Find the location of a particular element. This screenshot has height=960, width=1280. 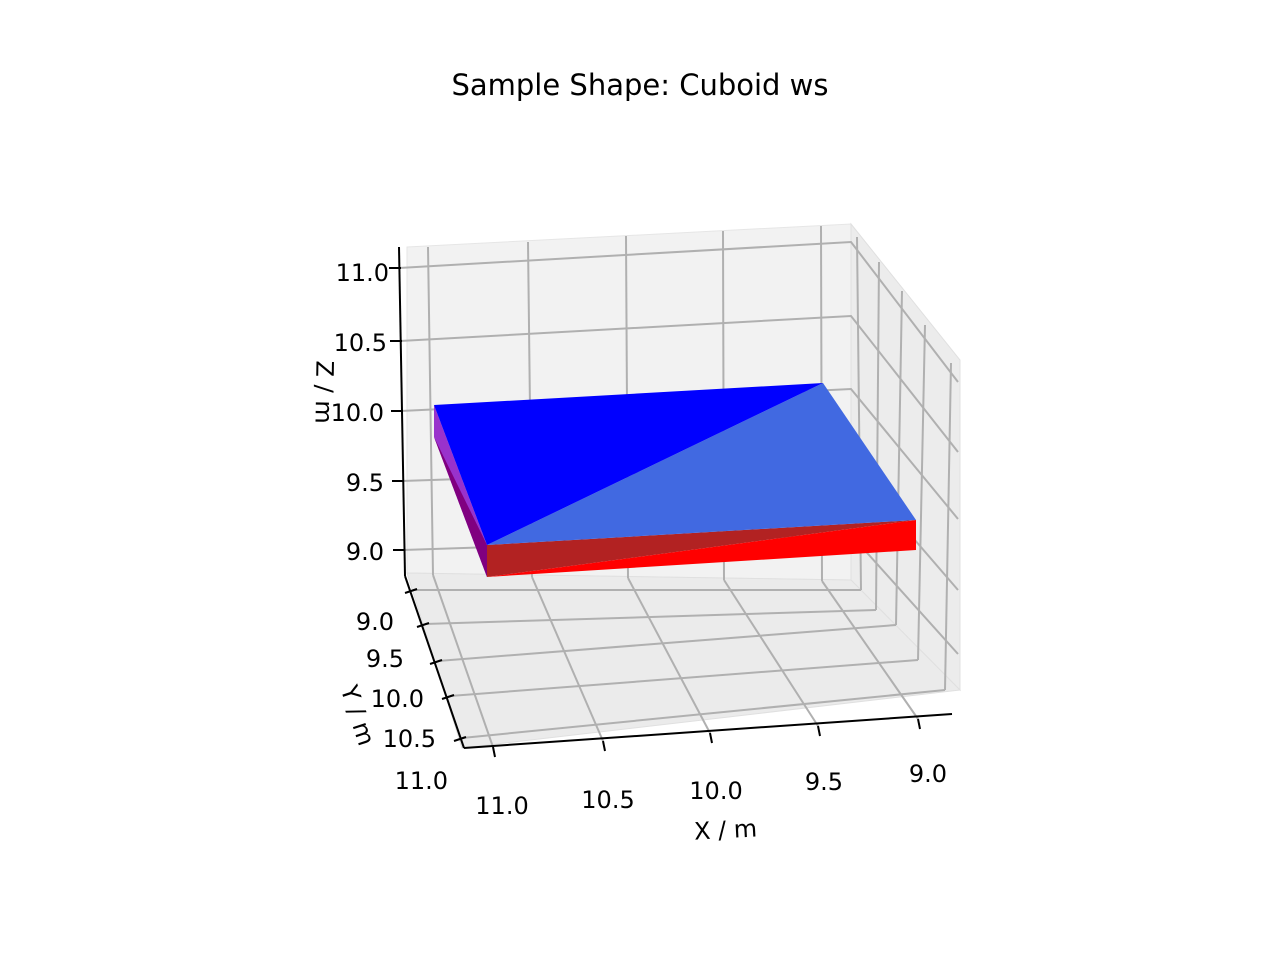

y-tick-label: 10.5 is located at coordinates (409, 739).